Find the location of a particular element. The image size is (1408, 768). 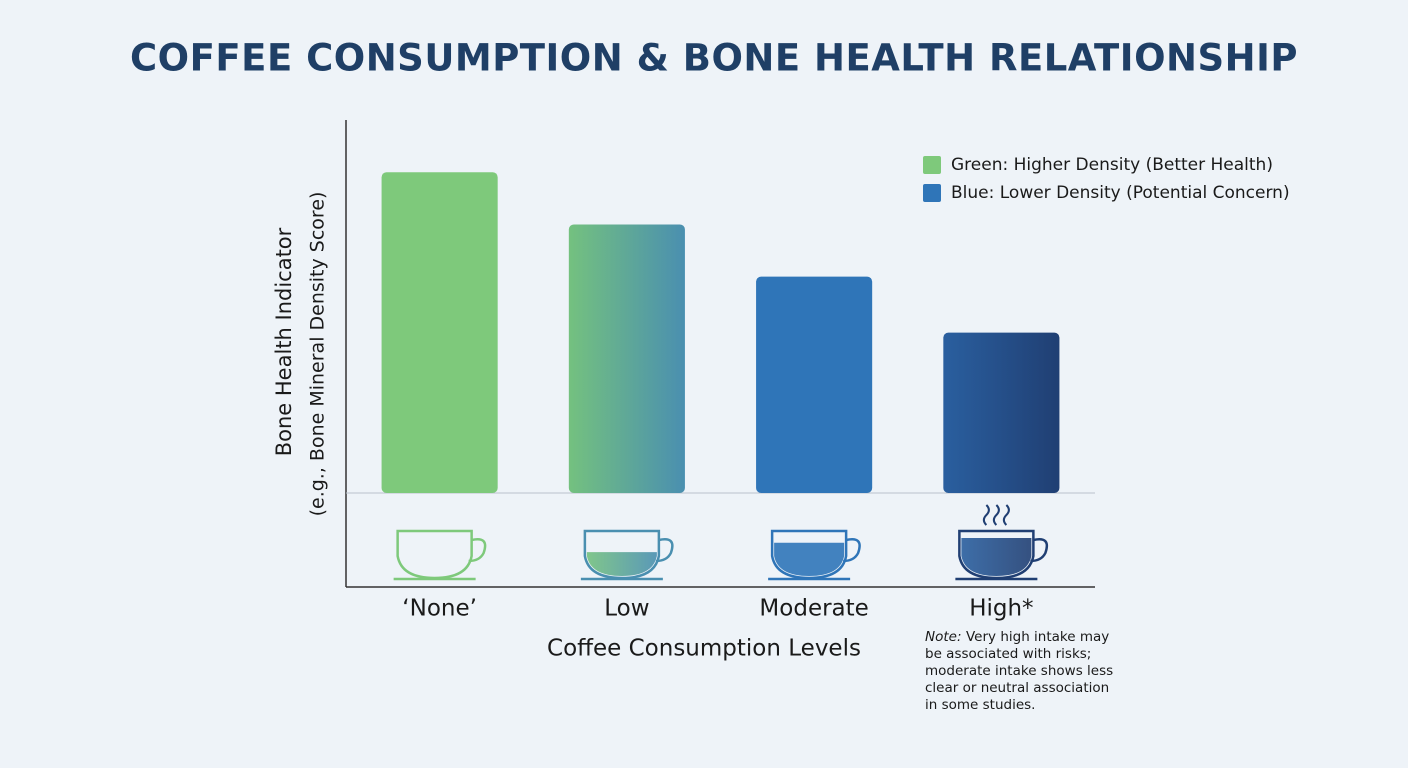

note-text: in some studies. is located at coordinates (980, 705).